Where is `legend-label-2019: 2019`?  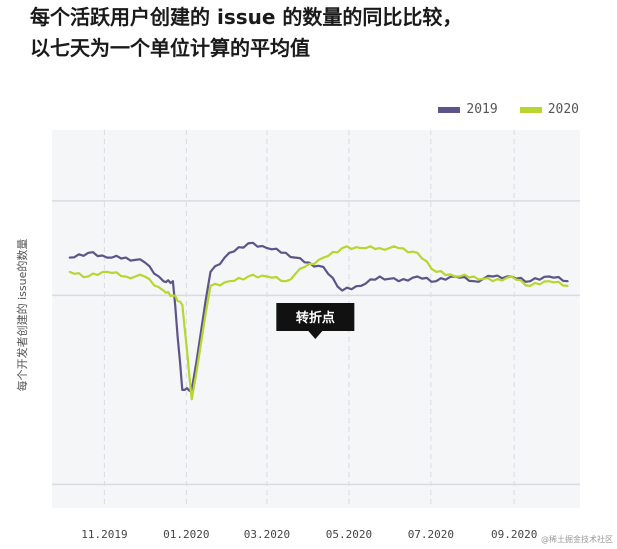
legend-label-2019: 2019 is located at coordinates (482, 109).